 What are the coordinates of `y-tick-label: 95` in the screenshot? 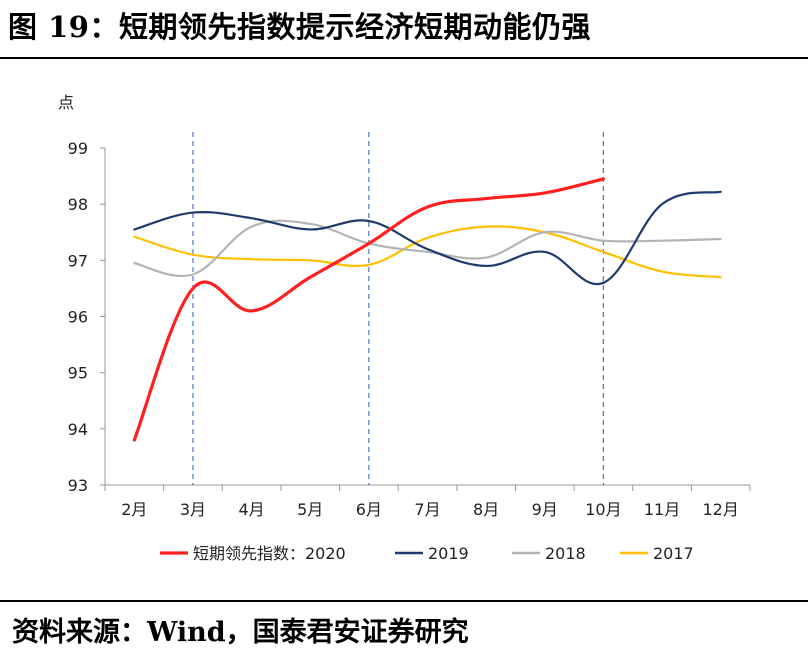 It's located at (78, 373).